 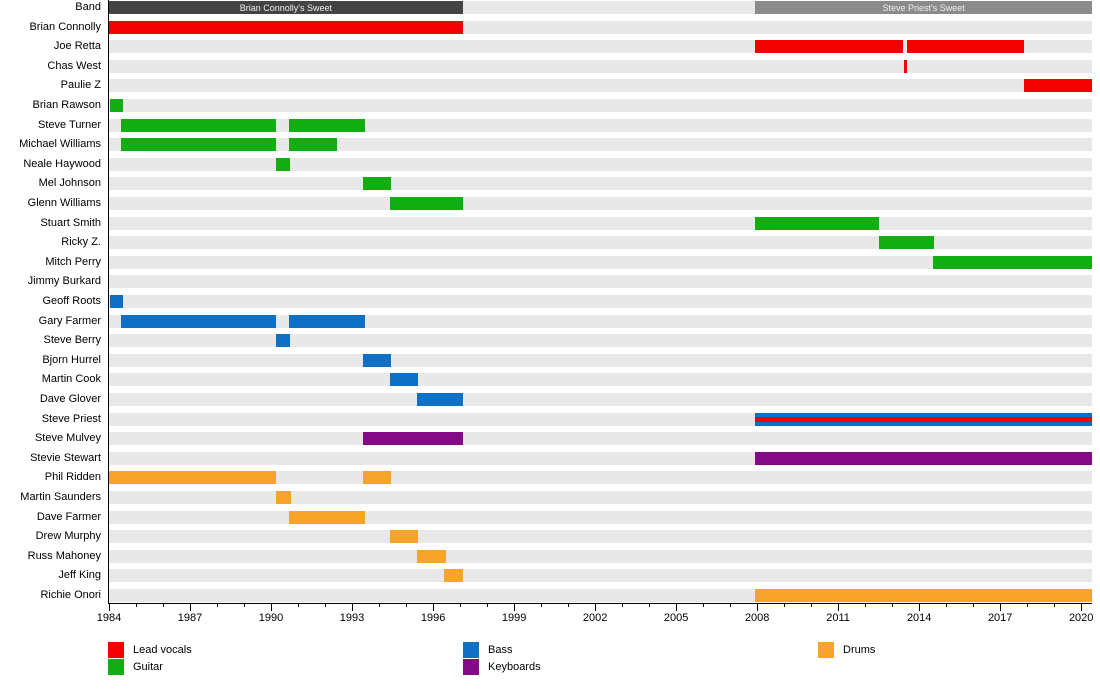 I want to click on row-label: Glenn Williams, so click(x=64, y=203).